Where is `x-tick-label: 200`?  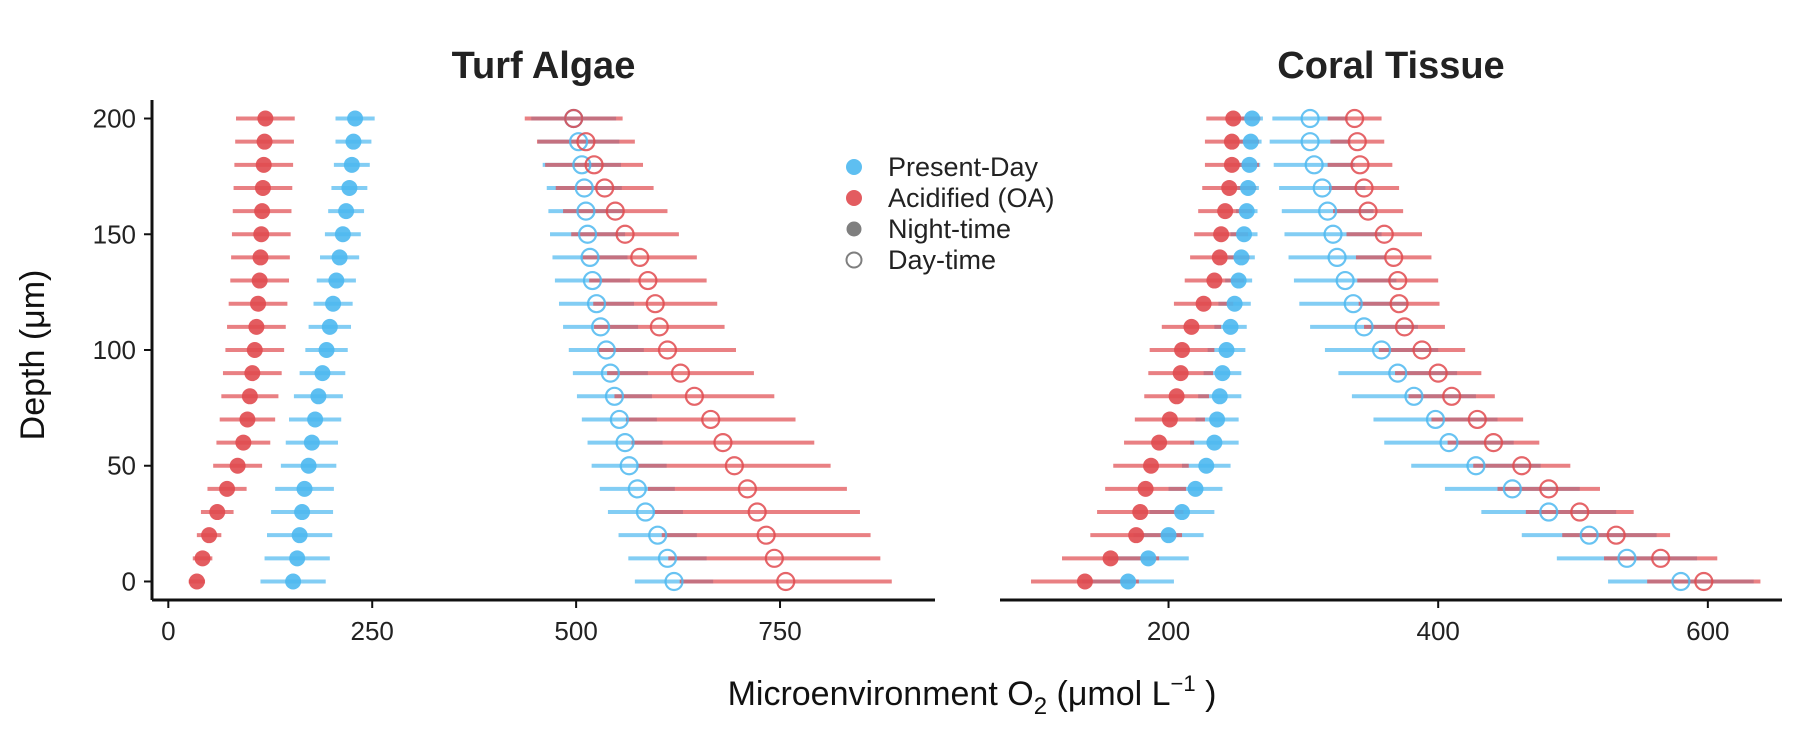
x-tick-label: 200 is located at coordinates (1168, 631).